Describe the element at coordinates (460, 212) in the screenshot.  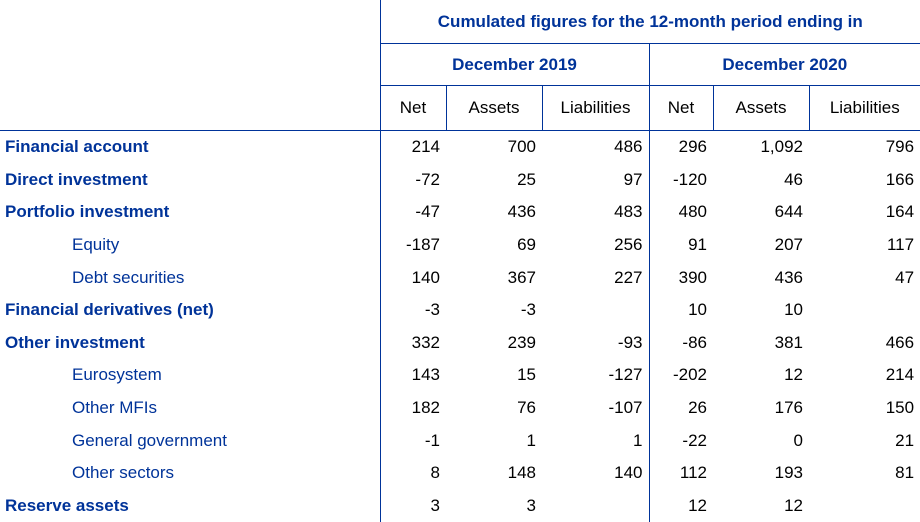
I see `table-row: Portfolio investment -47 436 483 480 644 164` at that location.